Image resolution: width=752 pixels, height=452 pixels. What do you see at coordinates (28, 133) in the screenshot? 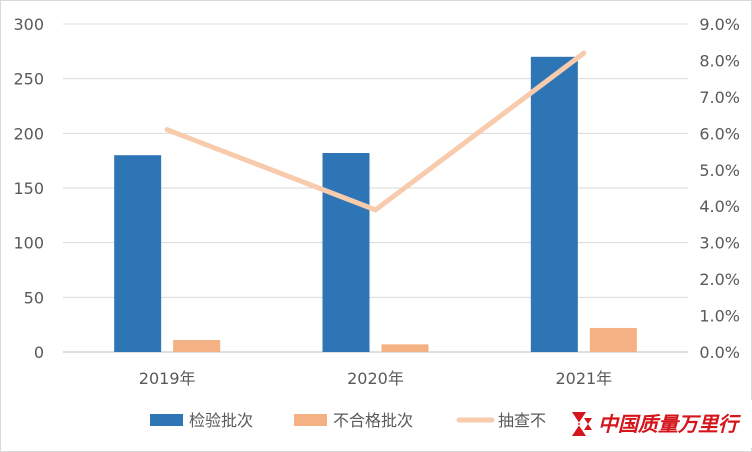
I see `left-tick-label: 200` at bounding box center [28, 133].